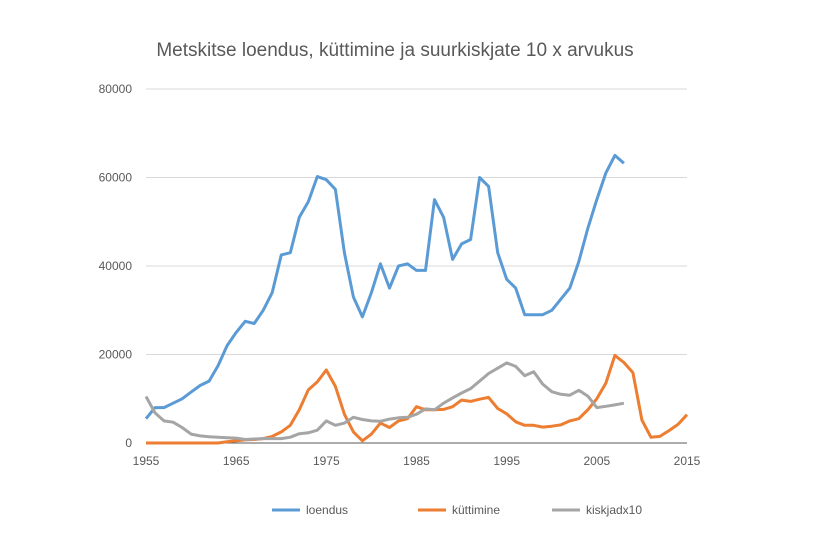  I want to click on legend: loendus küttimine kiskjadx10, so click(457, 510).